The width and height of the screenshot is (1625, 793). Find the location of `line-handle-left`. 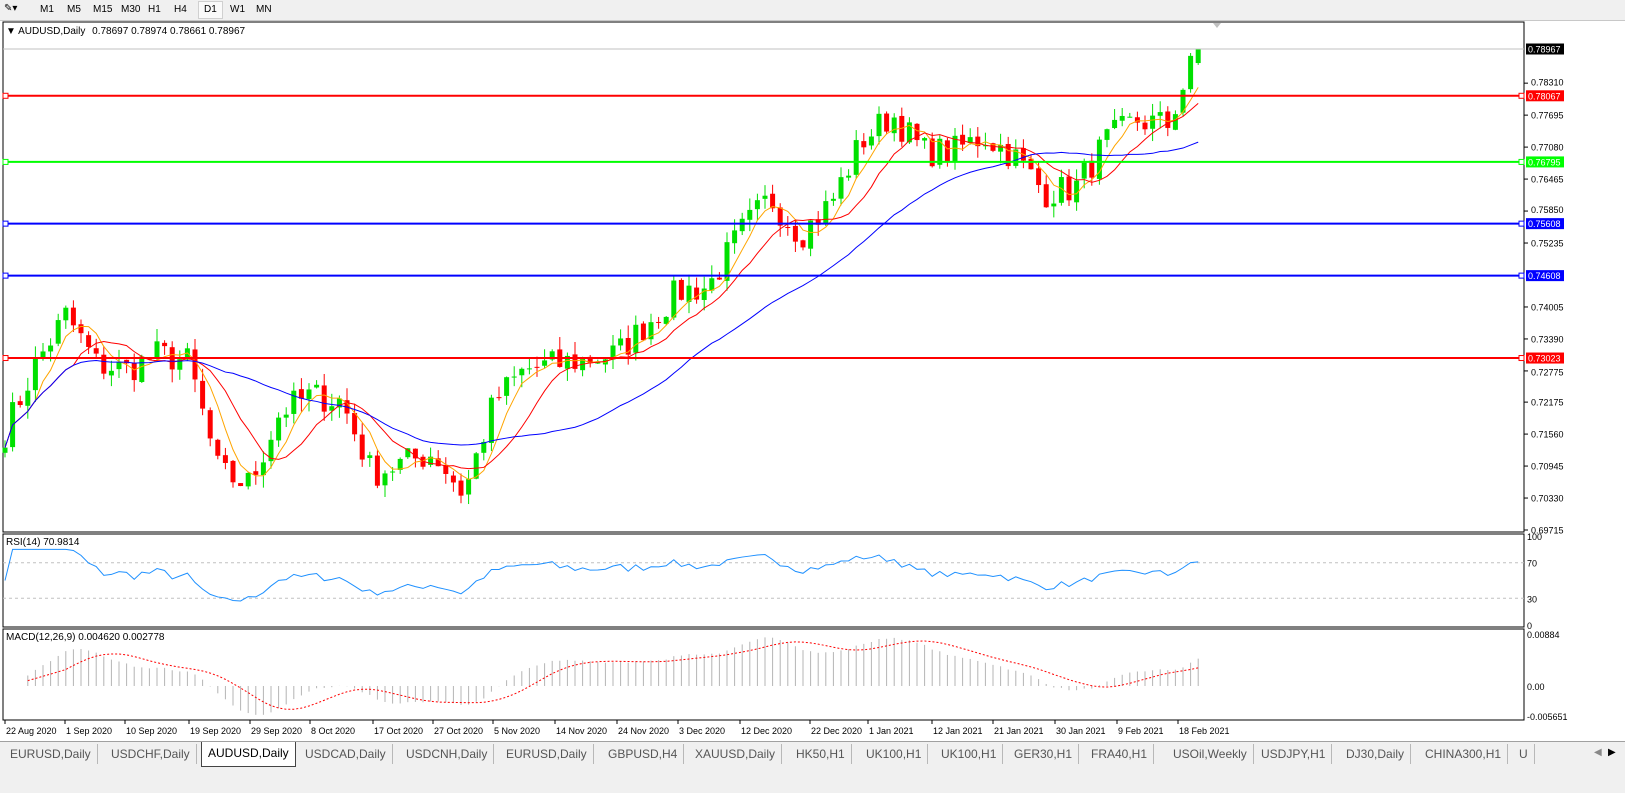

line-handle-left is located at coordinates (5, 358).